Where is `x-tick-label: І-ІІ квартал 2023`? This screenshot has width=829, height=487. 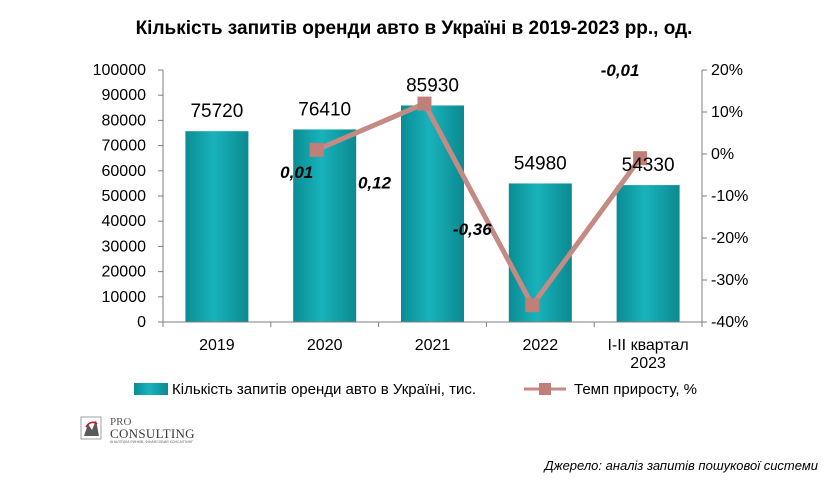 x-tick-label: І-ІІ квартал 2023 is located at coordinates (647, 354).